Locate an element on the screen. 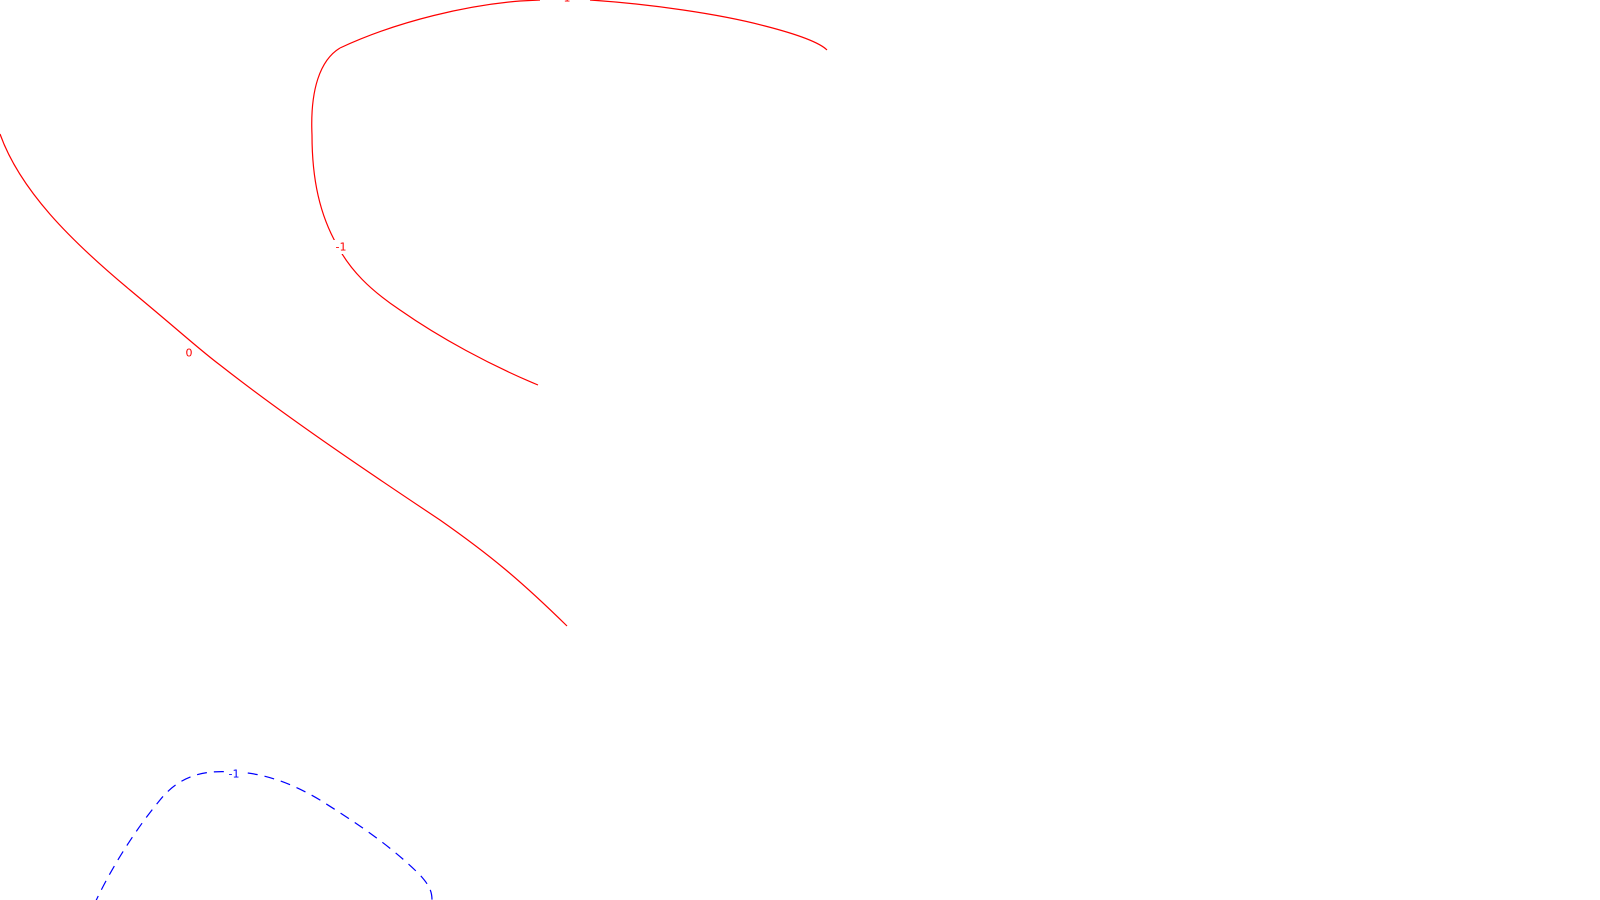 The width and height of the screenshot is (1600, 900). contour-line-minus-one-red: -1 is located at coordinates (425, 216).